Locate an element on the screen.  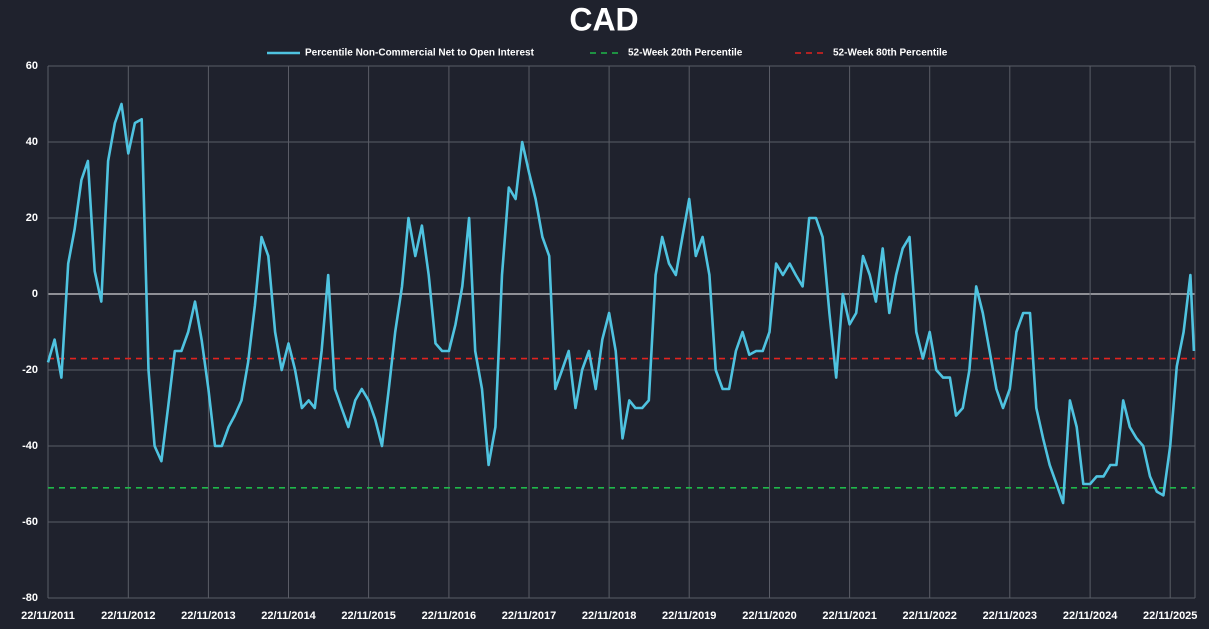
chart-title: CAD is located at coordinates (603, 19).